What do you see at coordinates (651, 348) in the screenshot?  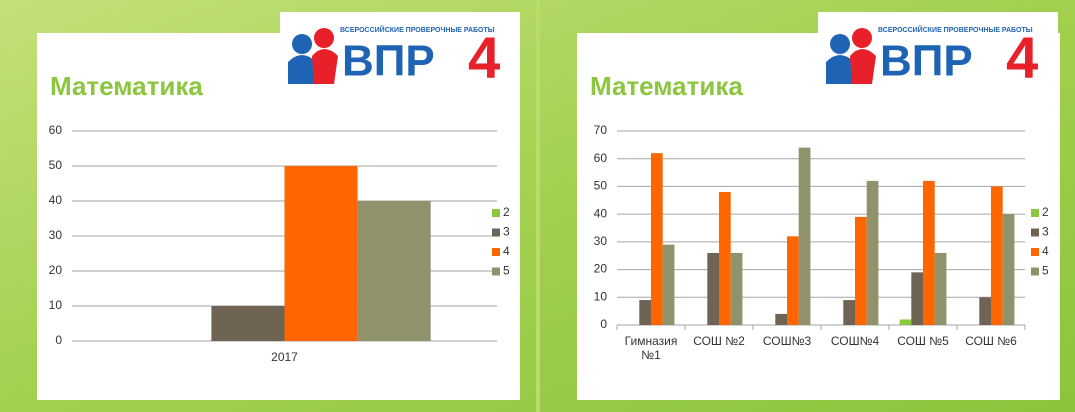 I see `x-tick-label: Гимназия №1` at bounding box center [651, 348].